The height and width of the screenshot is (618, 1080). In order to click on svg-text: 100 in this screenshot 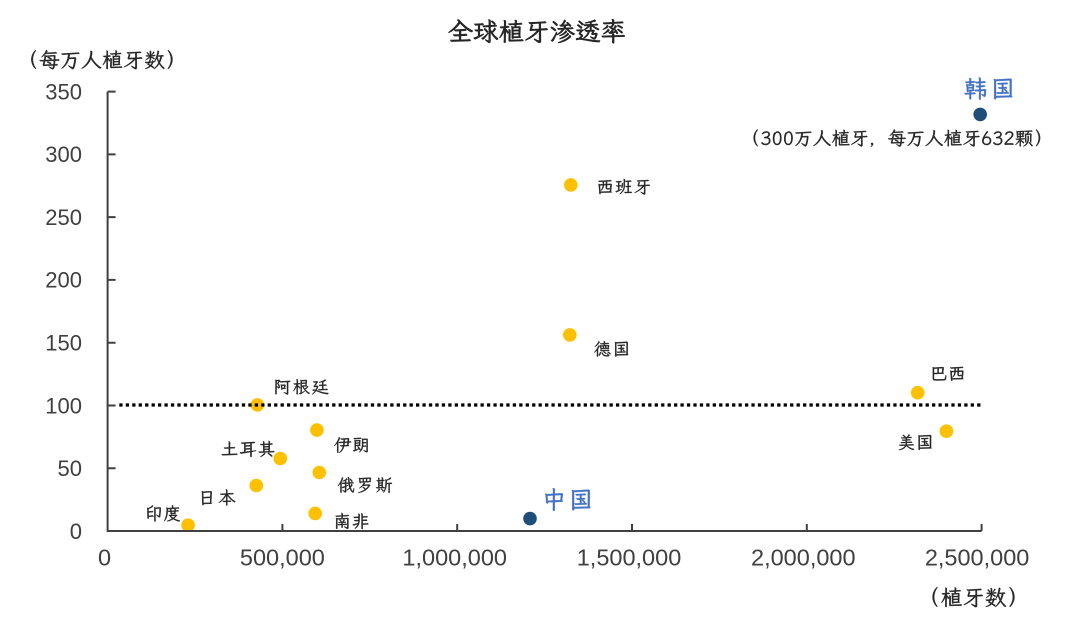, I will do `click(63, 405)`.